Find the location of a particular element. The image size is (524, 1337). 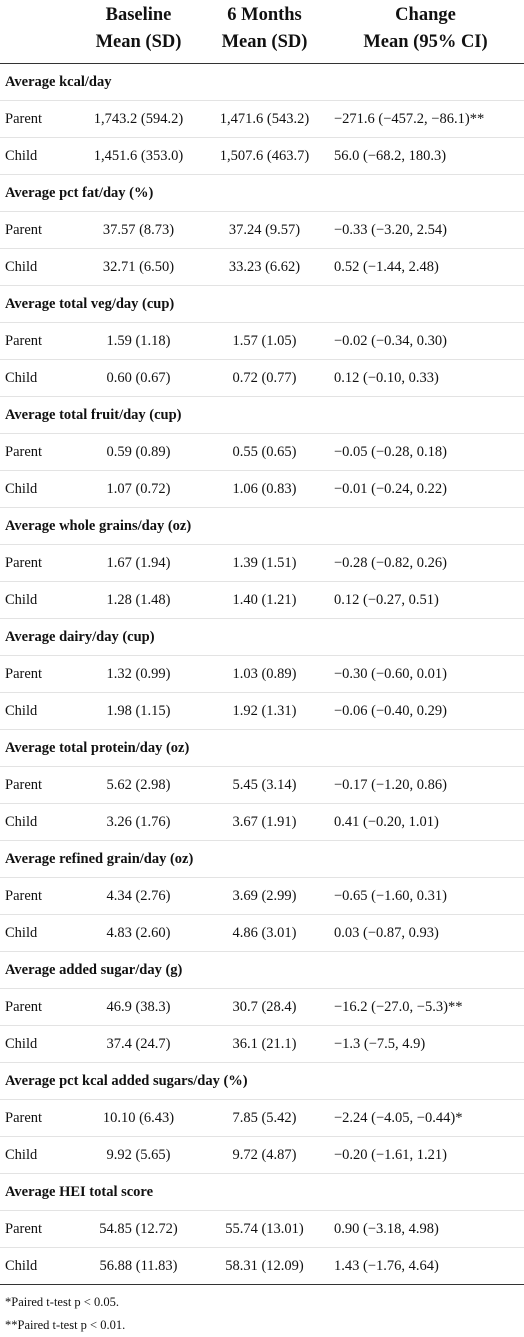

baseline-cell: 4.83 (2.60) is located at coordinates (138, 933).